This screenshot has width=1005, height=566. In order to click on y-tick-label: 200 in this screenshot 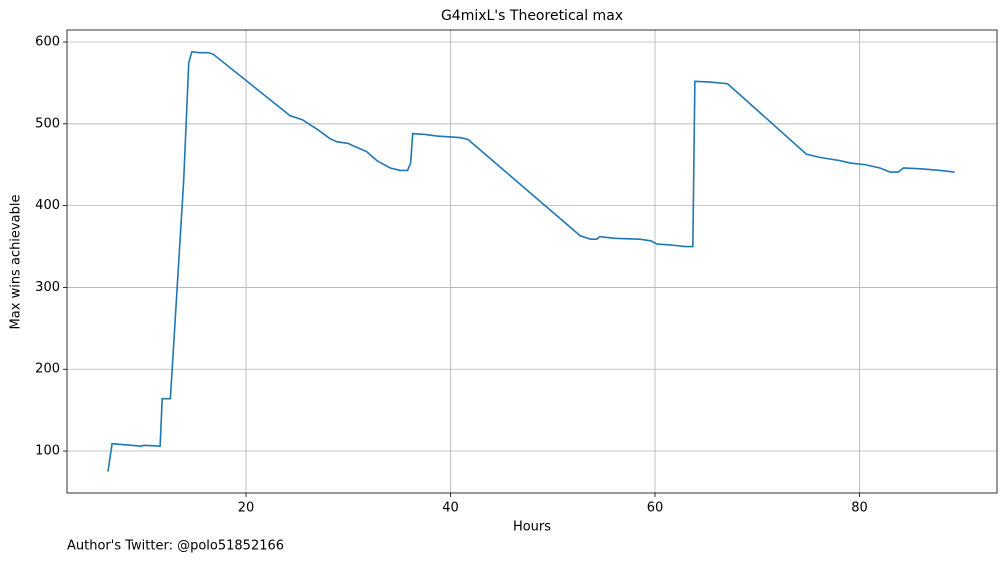, I will do `click(47, 369)`.